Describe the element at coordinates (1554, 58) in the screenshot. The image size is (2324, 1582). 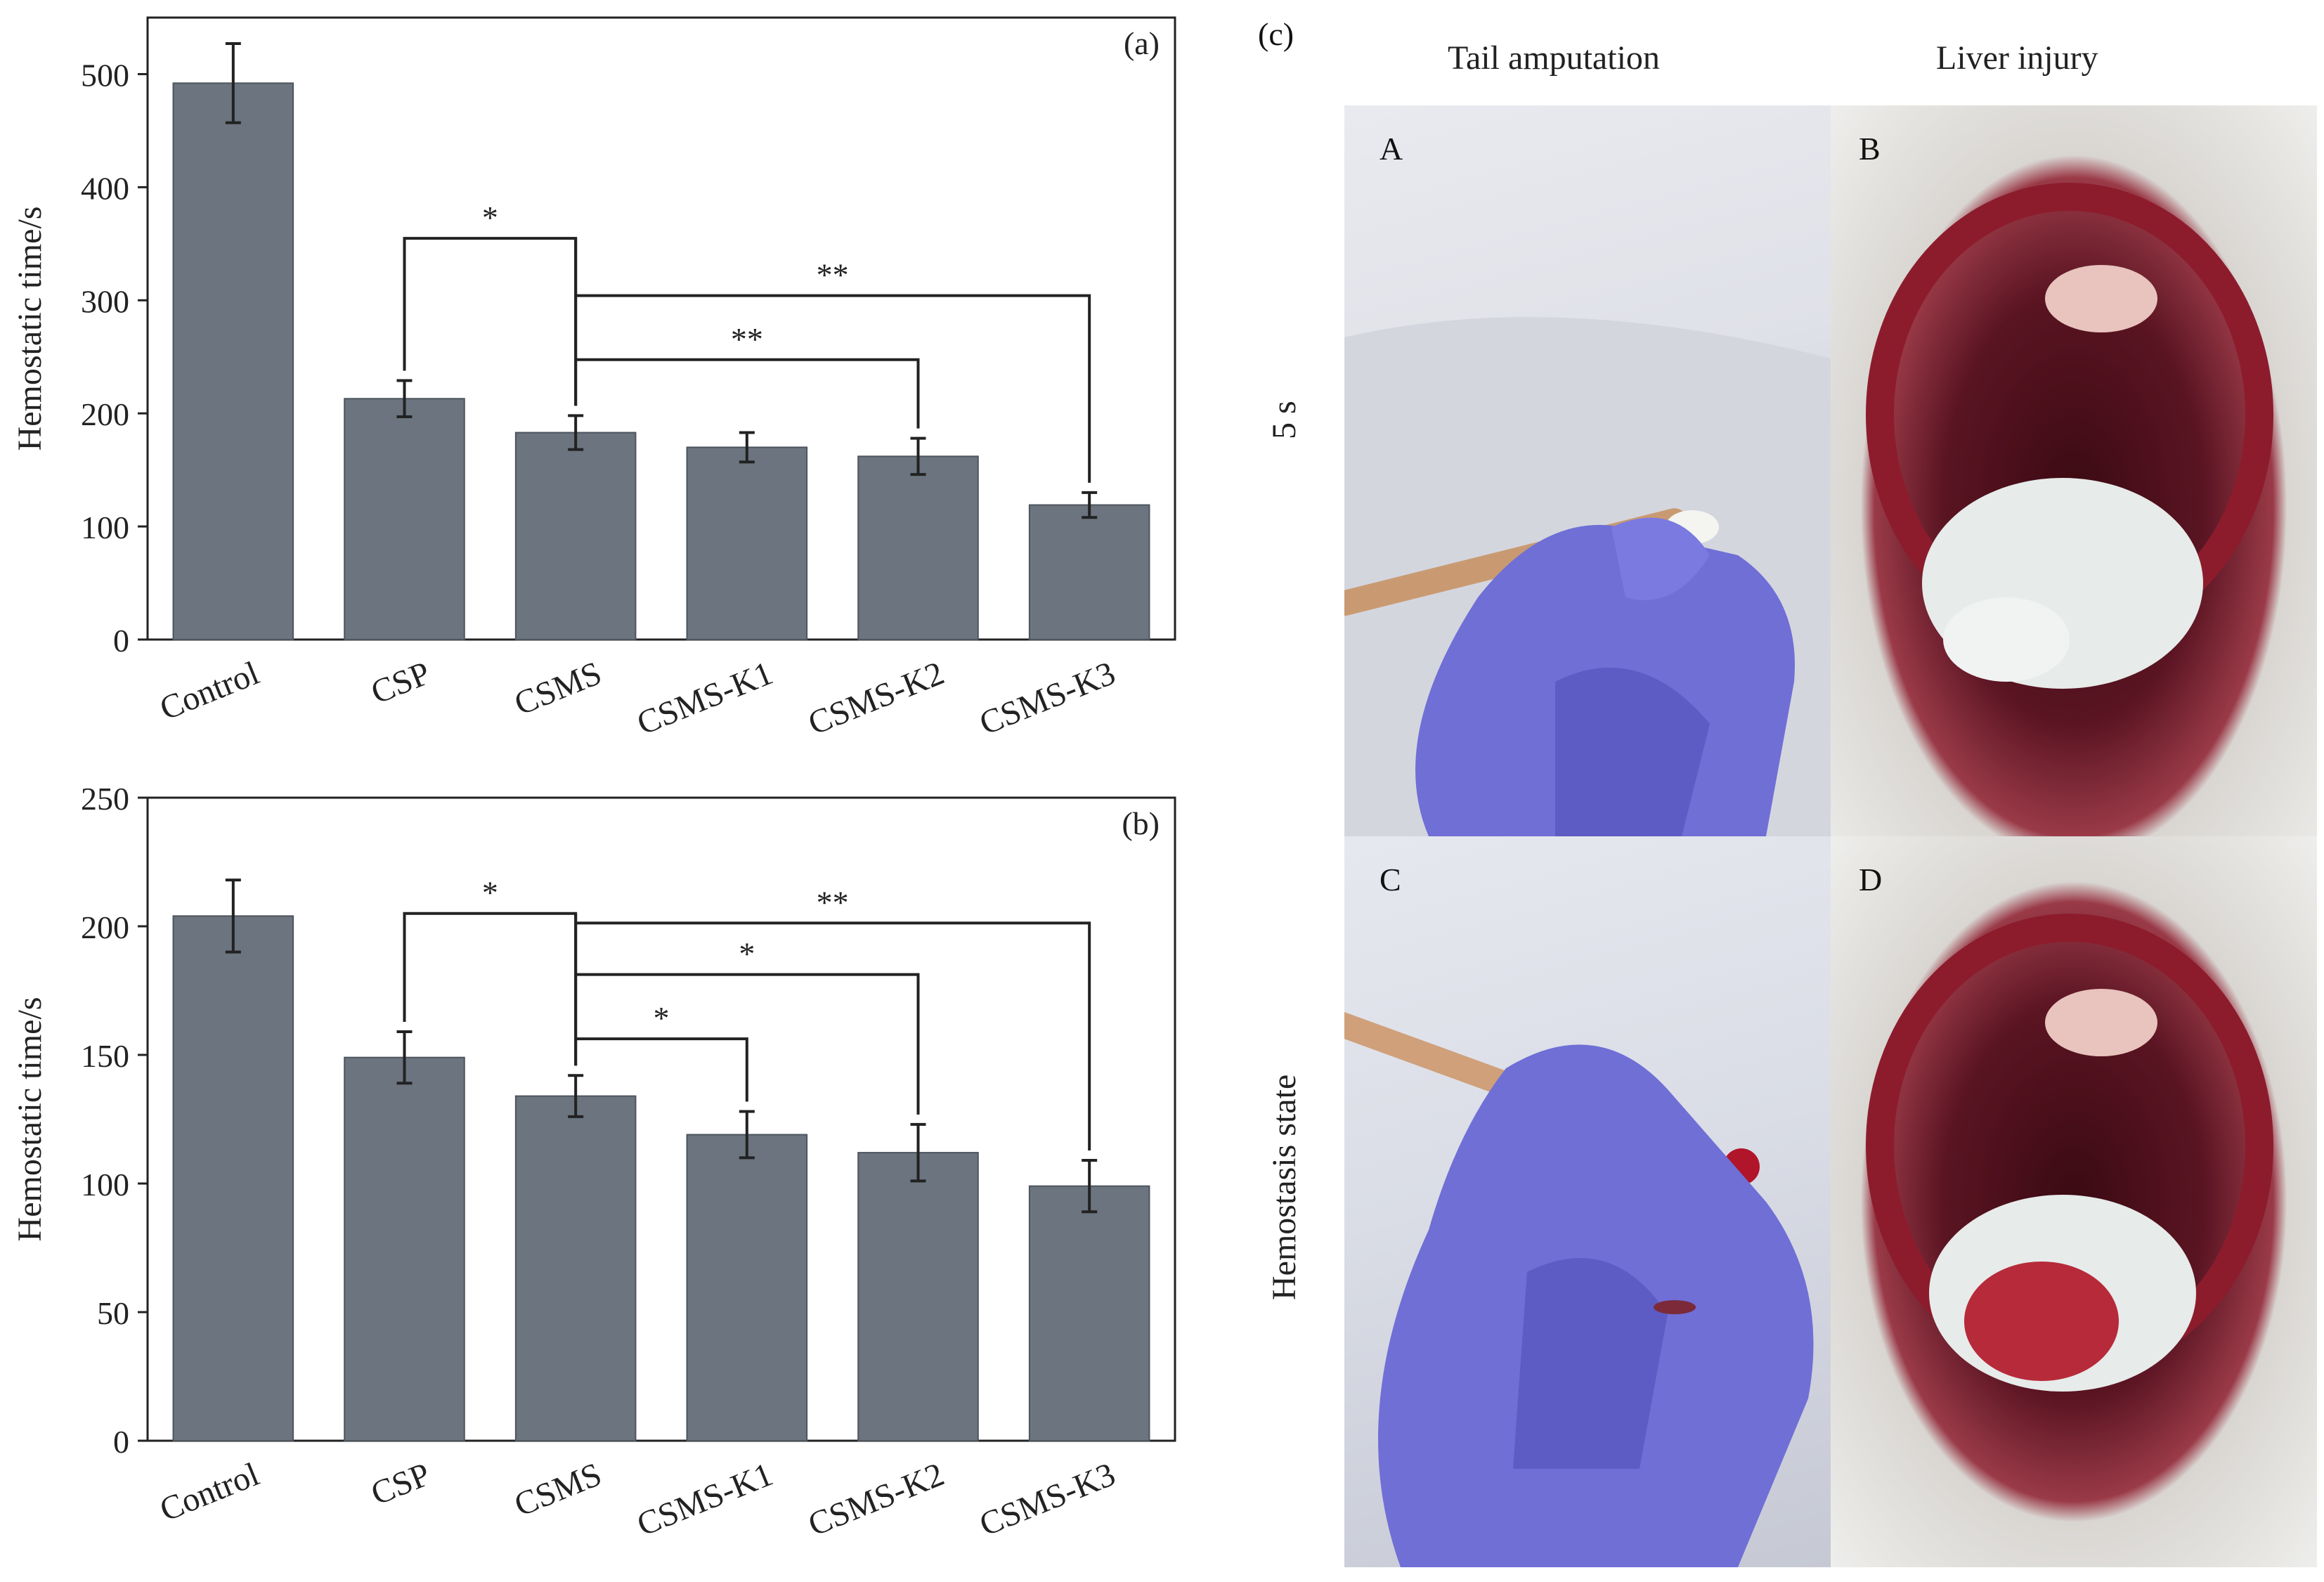
I see `column-header-tail: Tail amputation` at that location.